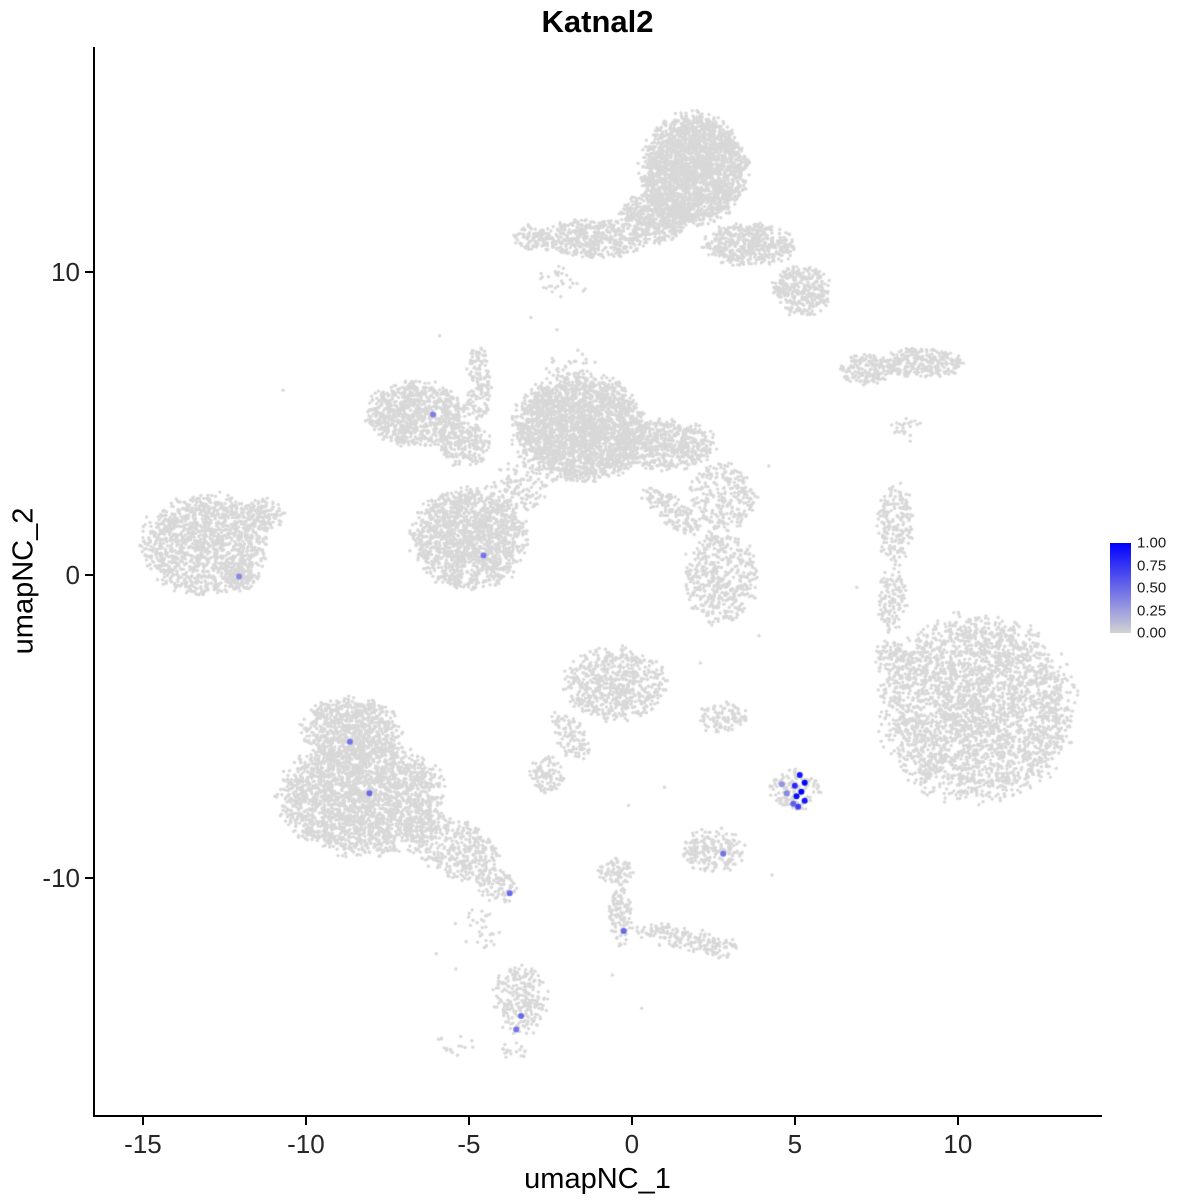 This screenshot has width=1200, height=1200. What do you see at coordinates (469, 1144) in the screenshot?
I see `x-tick-label: -5` at bounding box center [469, 1144].